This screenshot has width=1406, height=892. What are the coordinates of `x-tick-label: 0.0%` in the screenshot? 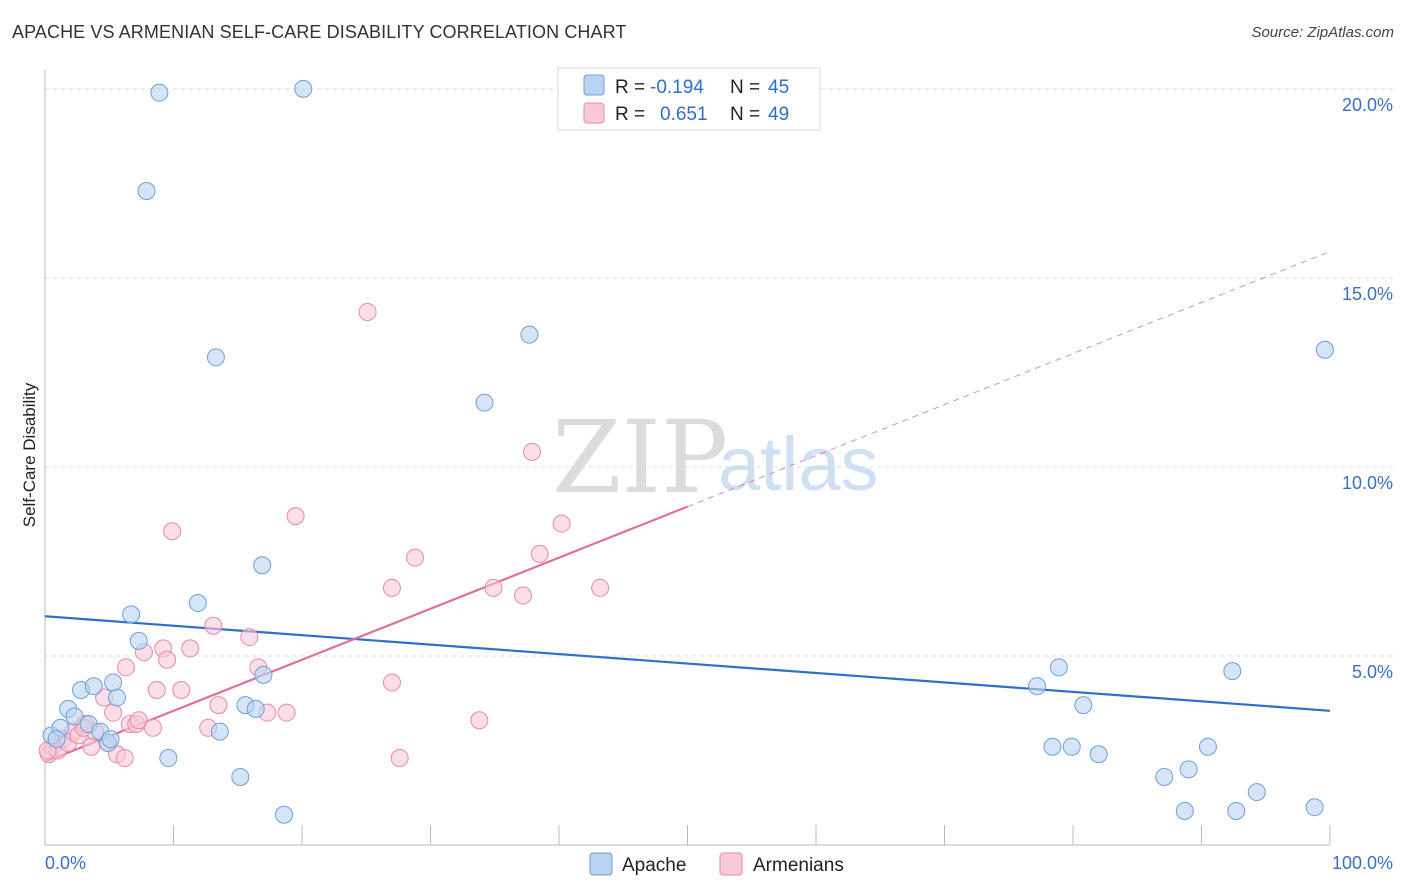 It's located at (65, 863).